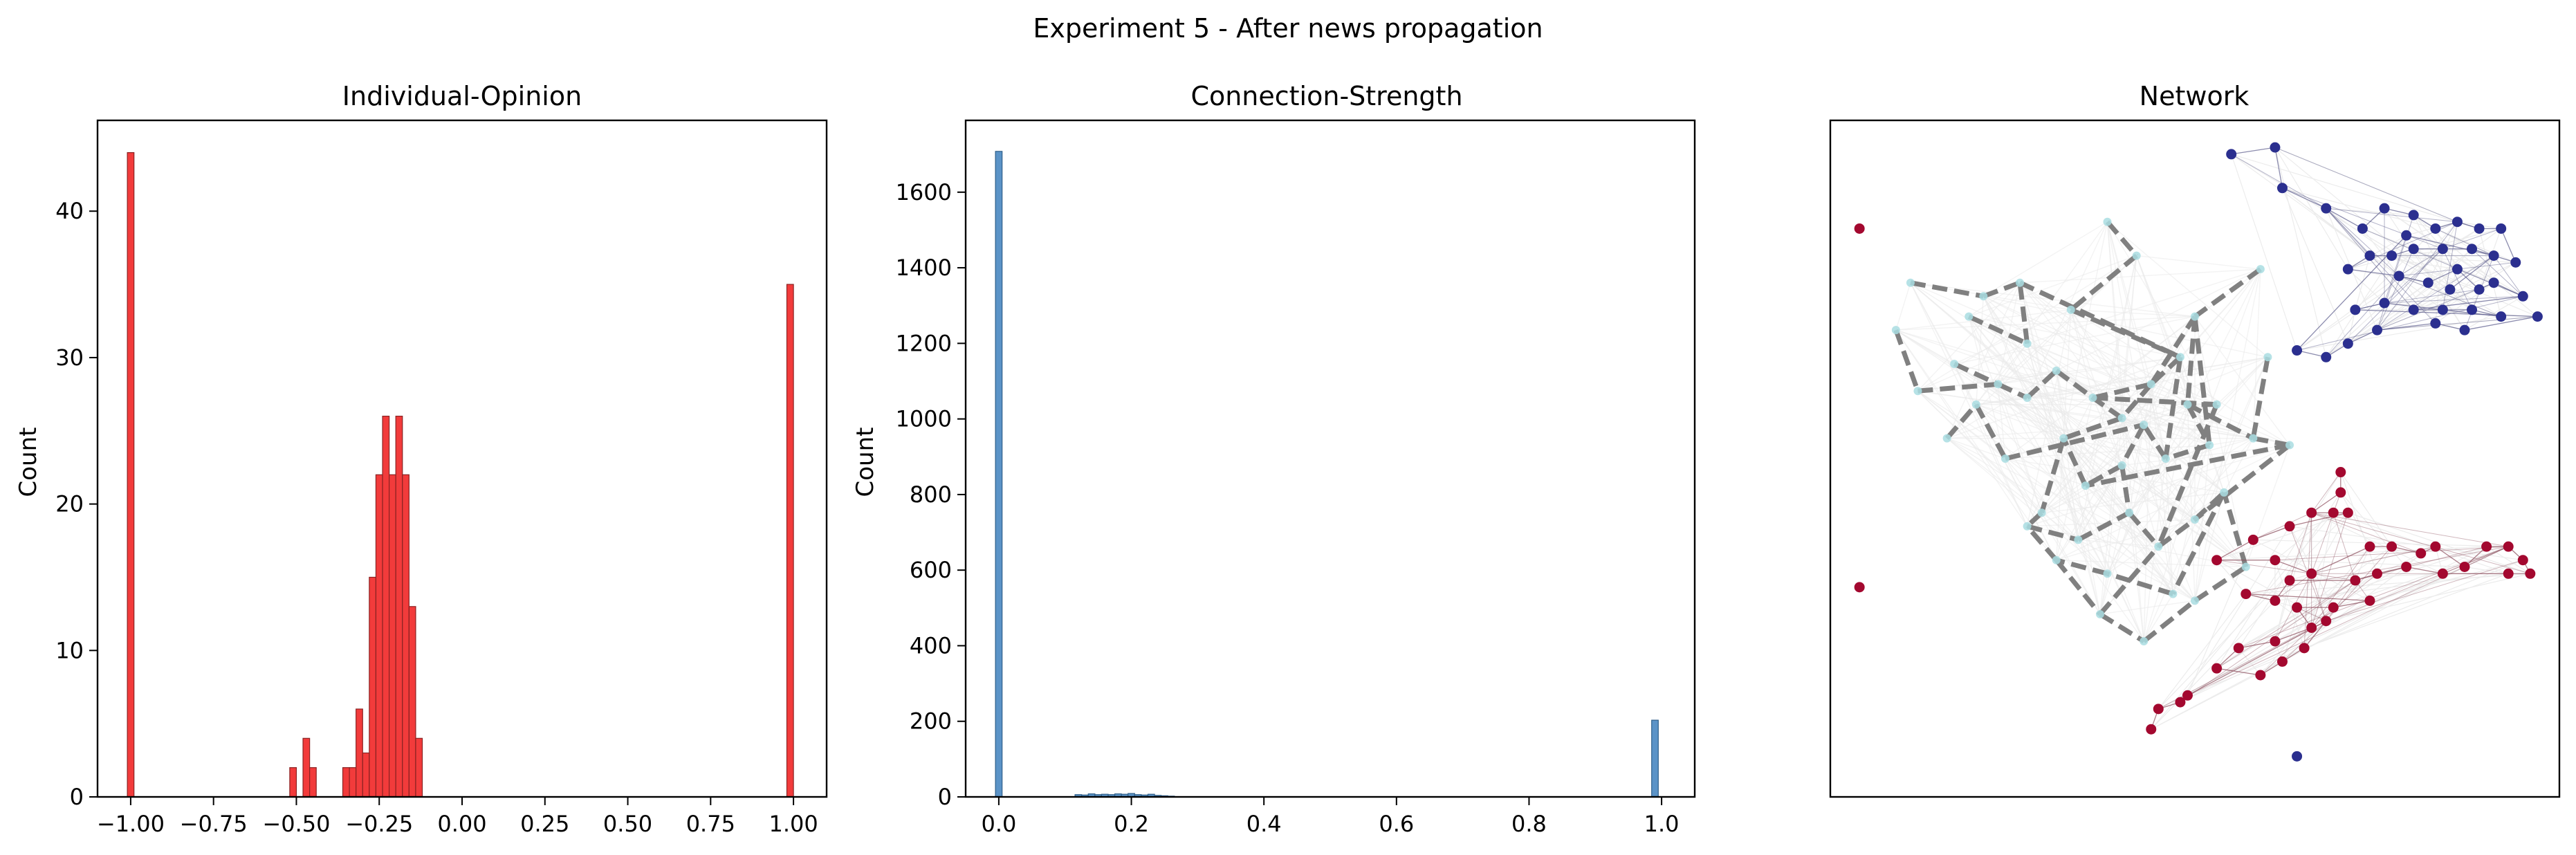 The image size is (2576, 855). Describe the element at coordinates (931, 646) in the screenshot. I see `strength-ytick-label: 400` at that location.